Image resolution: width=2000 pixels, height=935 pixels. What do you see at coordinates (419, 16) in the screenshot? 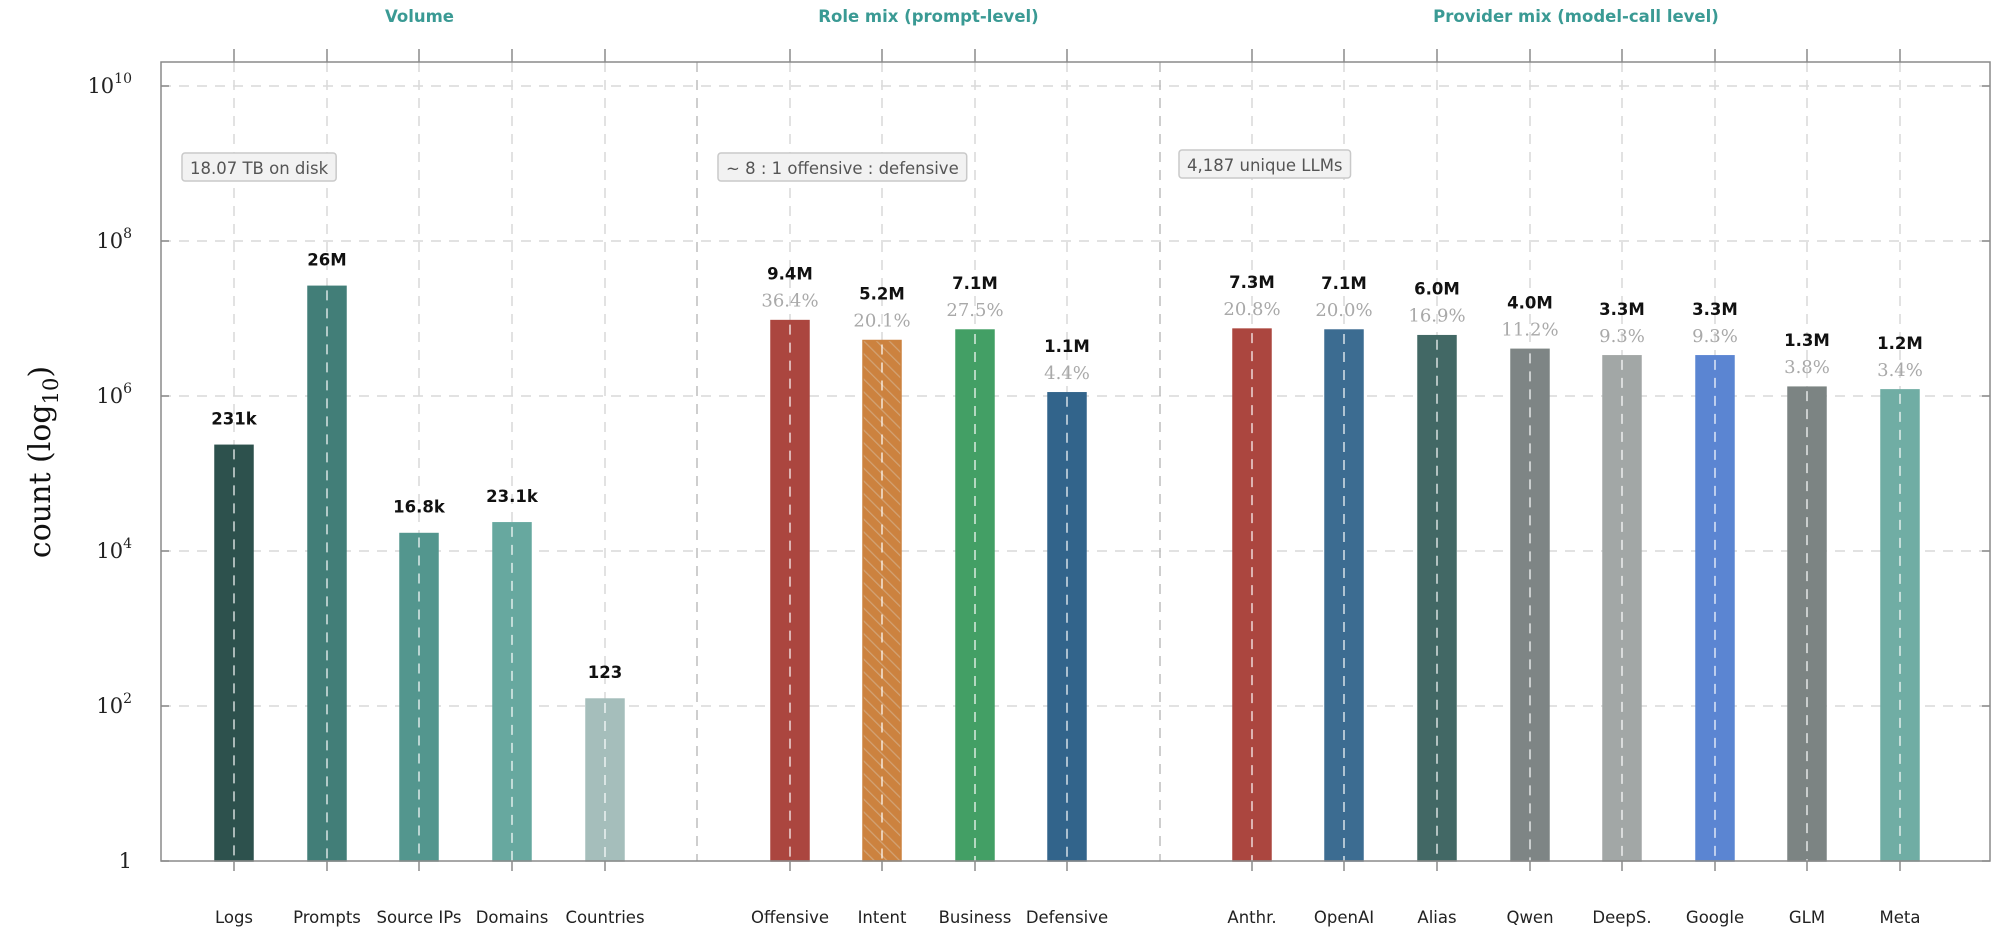
I see `group-title: Volume` at bounding box center [419, 16].